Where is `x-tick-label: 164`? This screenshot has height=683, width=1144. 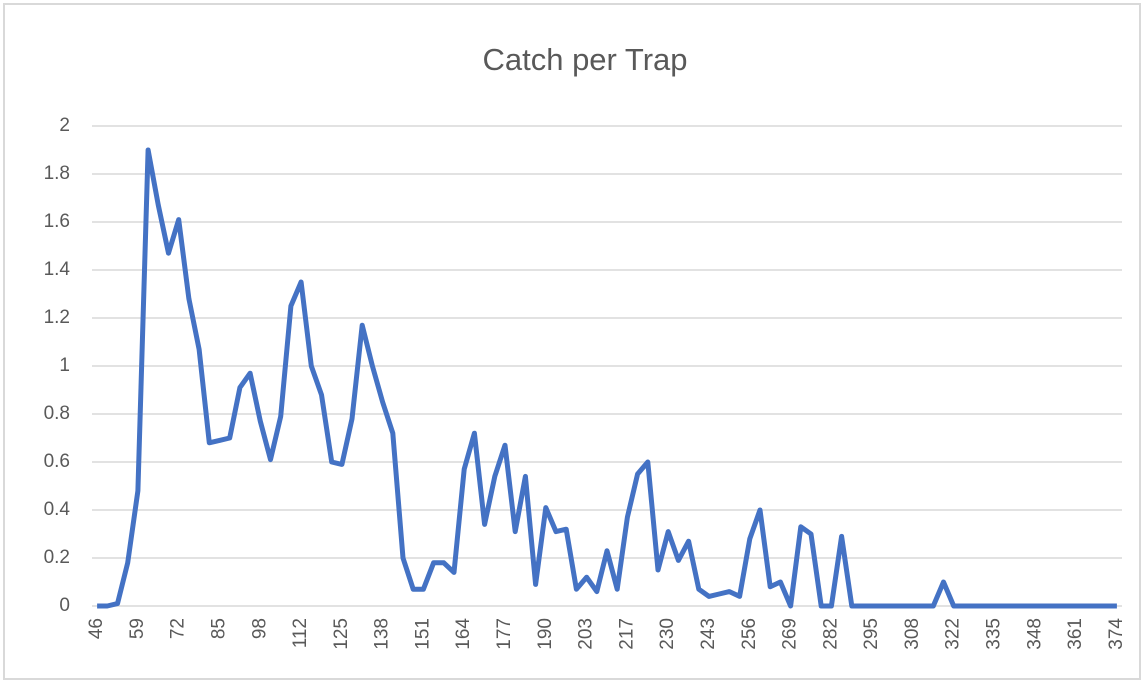
x-tick-label: 164 is located at coordinates (463, 634).